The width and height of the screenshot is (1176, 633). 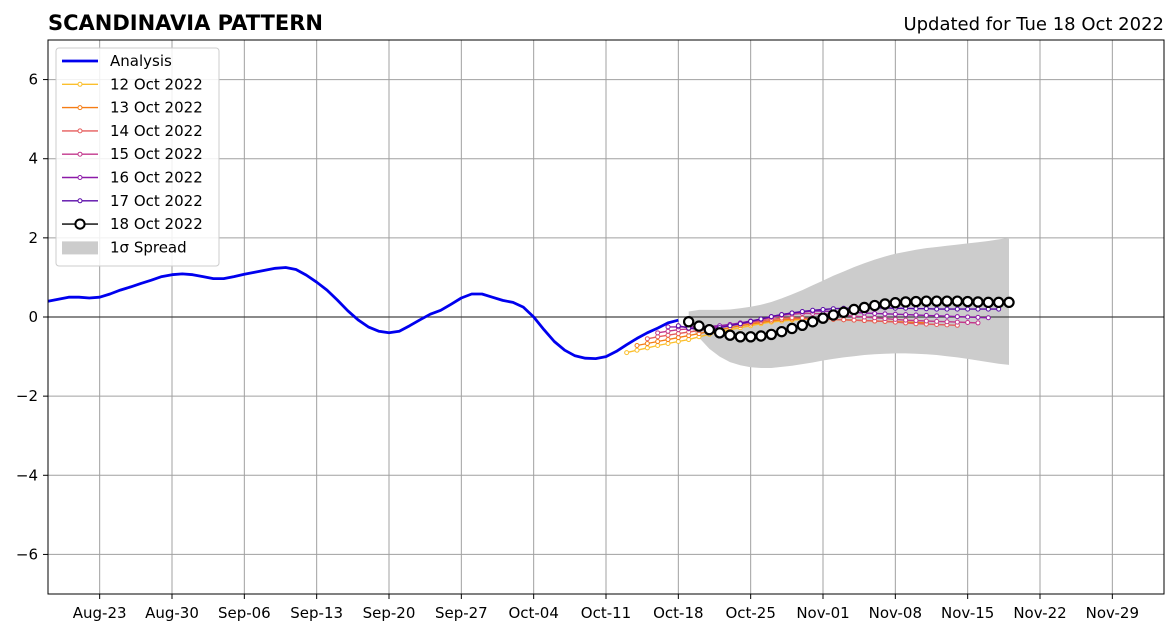 What do you see at coordinates (316, 613) in the screenshot?
I see `x-tick-label: Sep-13` at bounding box center [316, 613].